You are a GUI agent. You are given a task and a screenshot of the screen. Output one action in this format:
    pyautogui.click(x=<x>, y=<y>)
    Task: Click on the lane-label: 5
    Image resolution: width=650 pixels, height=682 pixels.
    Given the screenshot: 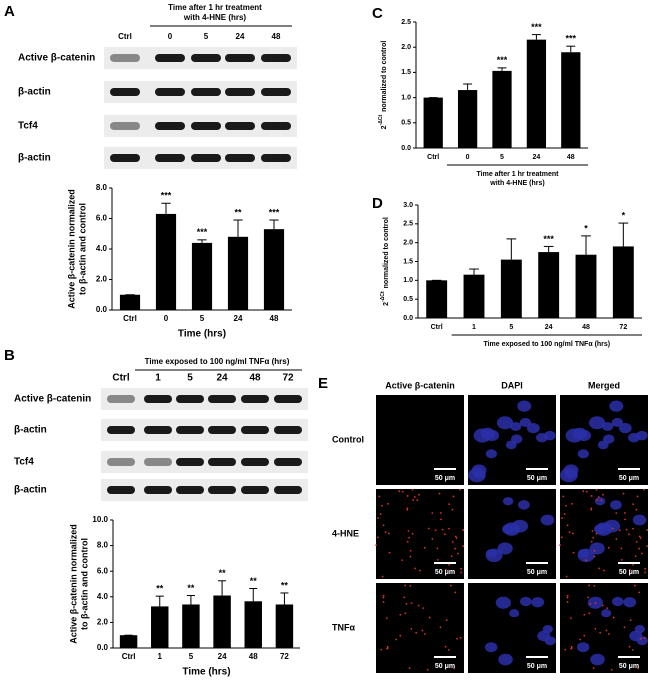 What is the action you would take?
    pyautogui.click(x=206, y=36)
    